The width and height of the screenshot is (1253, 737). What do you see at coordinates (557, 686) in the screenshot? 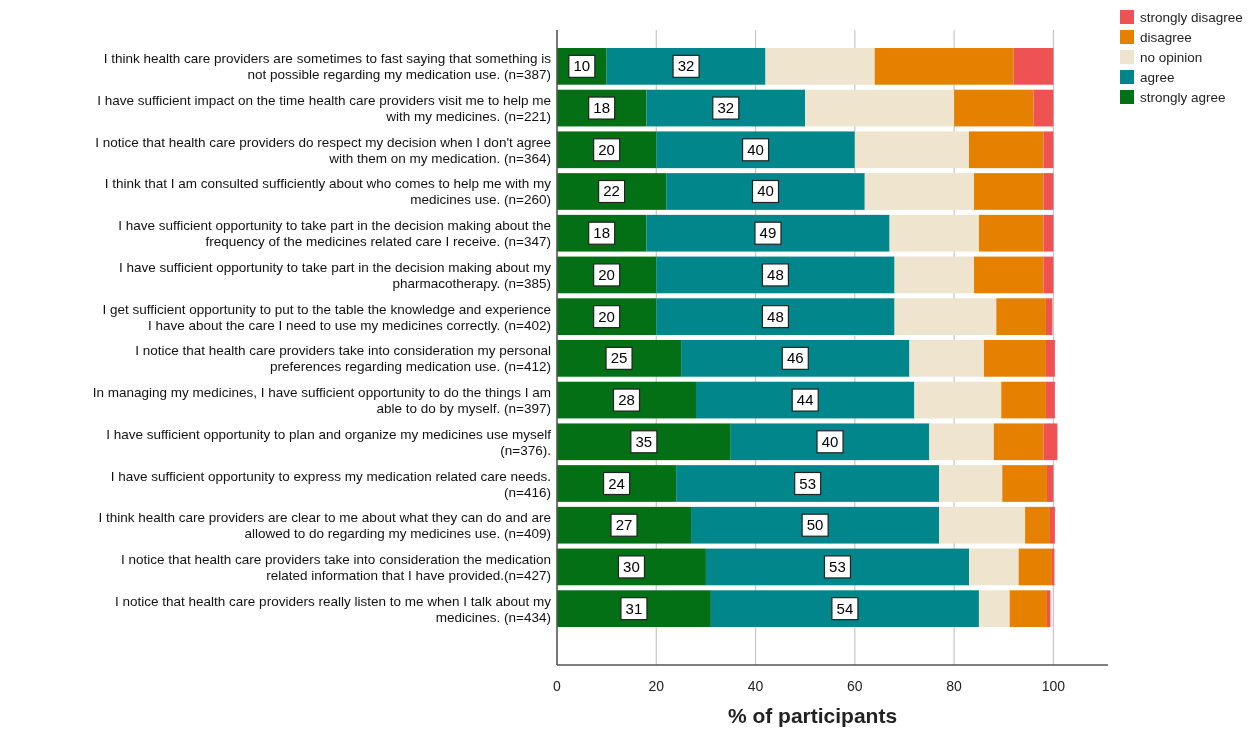
I see `x-tick-label: 0` at bounding box center [557, 686].